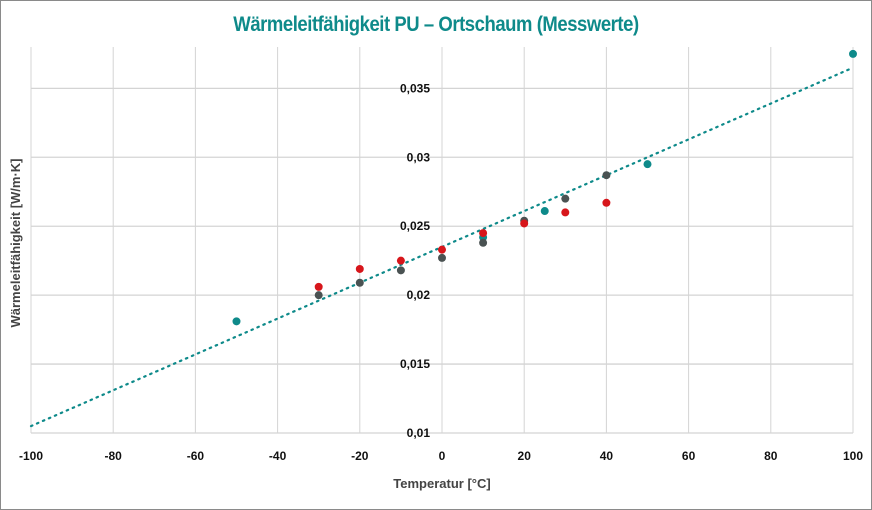  What do you see at coordinates (114, 456) in the screenshot?
I see `x-tick-label: -80` at bounding box center [114, 456].